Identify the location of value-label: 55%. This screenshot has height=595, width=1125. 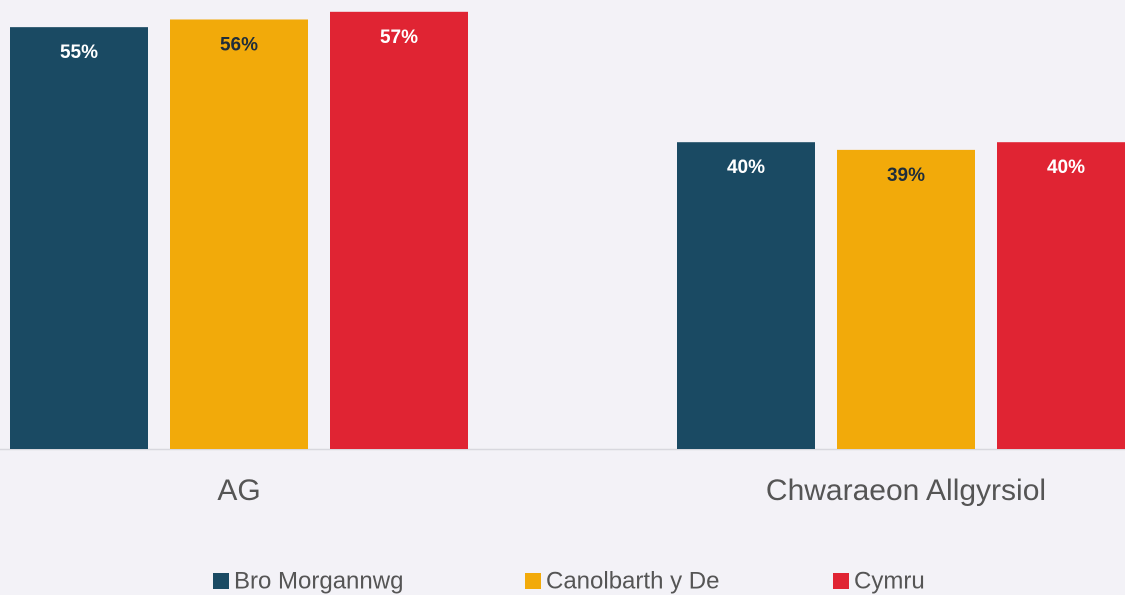
(79, 52).